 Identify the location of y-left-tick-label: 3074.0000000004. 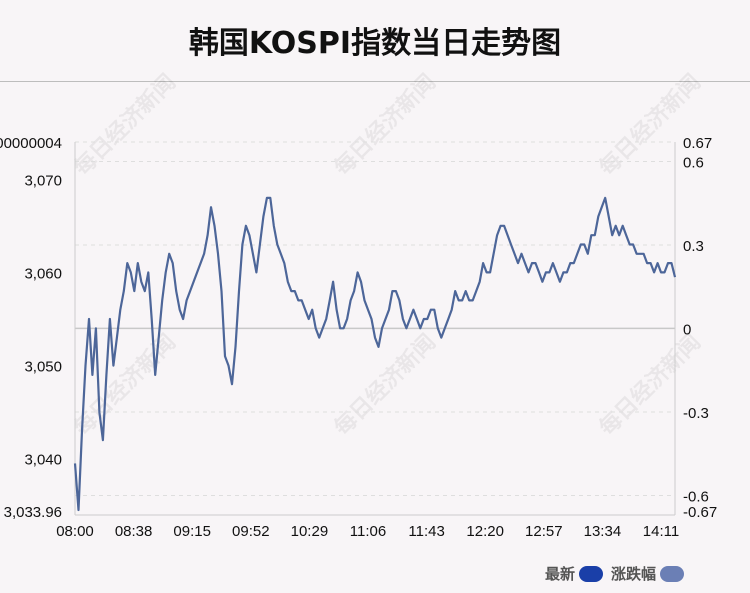
(31, 143).